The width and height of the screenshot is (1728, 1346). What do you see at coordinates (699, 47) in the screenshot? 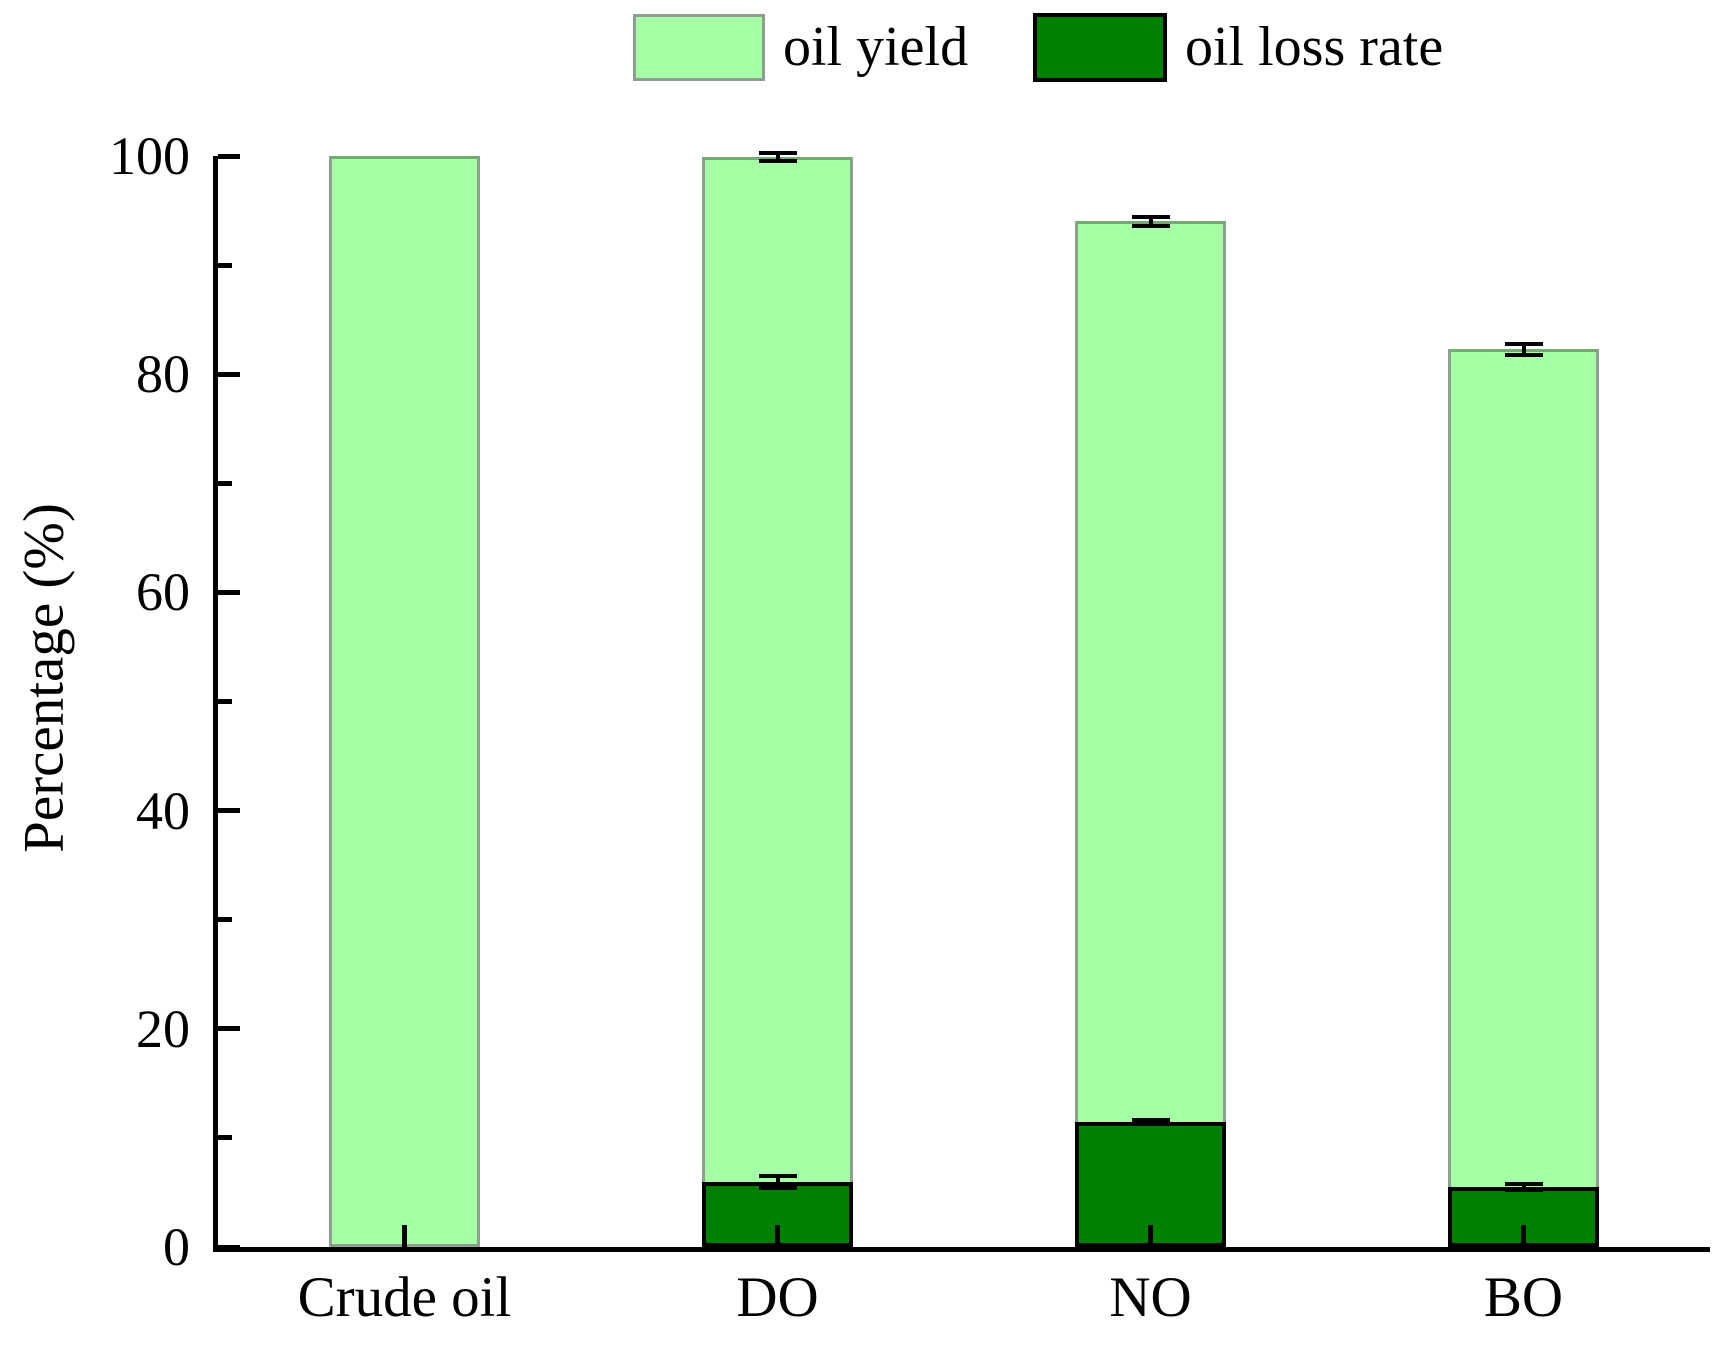
I see `oil-yield-swatch-icon` at bounding box center [699, 47].